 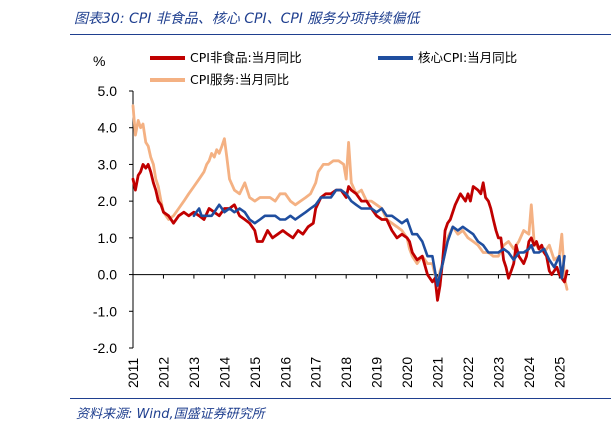 What do you see at coordinates (108, 128) in the screenshot?
I see `y-tick-label: 4.0` at bounding box center [108, 128].